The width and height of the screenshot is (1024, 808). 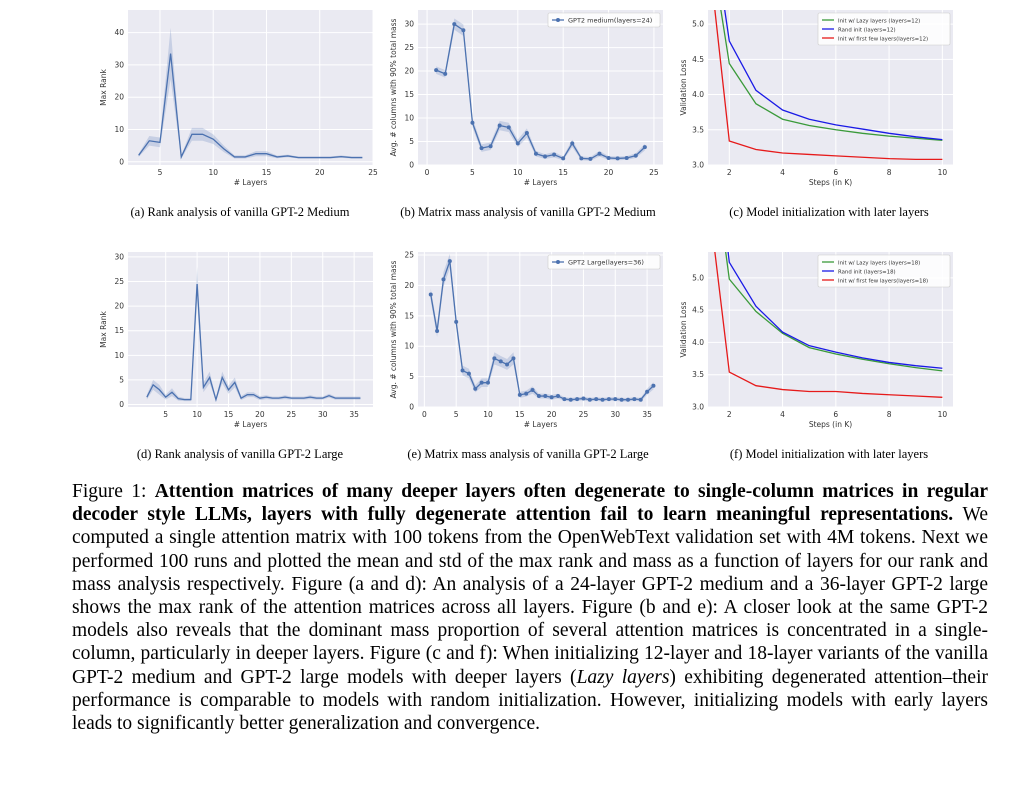 I want to click on chart-a-rank-gpt2-medium: 0 10 20 30 40 5 10 15 20 25 # Layers Max Rank, so click(x=240, y=101).